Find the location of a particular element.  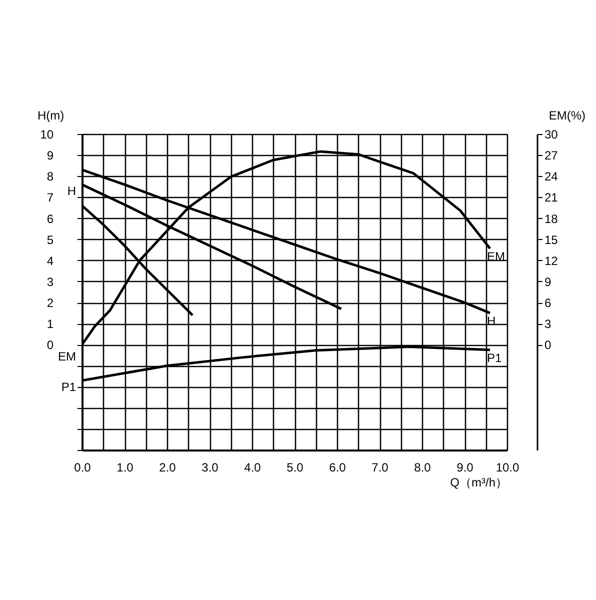

y2-tick-label: 6 is located at coordinates (548, 303).